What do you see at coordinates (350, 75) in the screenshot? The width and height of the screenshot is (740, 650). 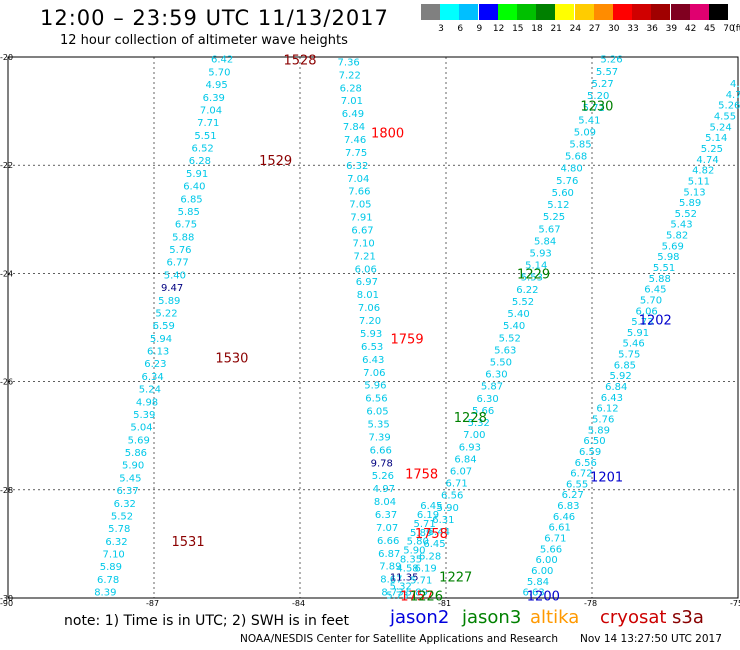 I see `wave-height-value: 7.22` at bounding box center [350, 75].